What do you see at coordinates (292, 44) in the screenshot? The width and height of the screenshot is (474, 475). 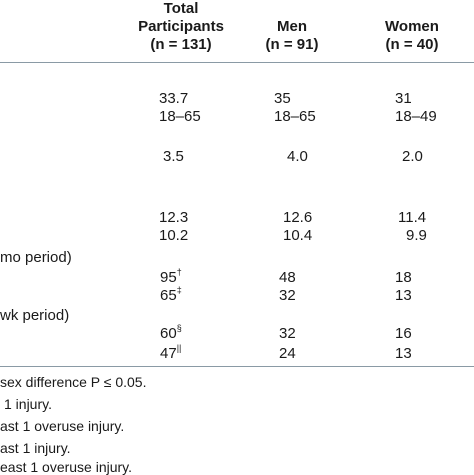 I see `header-men-n: (n = 91)` at bounding box center [292, 44].